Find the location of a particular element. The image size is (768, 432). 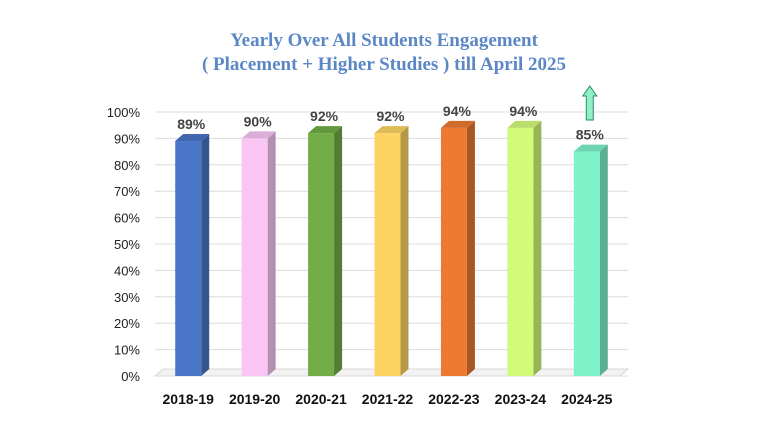

y-tick-label: 90% is located at coordinates (127, 138).